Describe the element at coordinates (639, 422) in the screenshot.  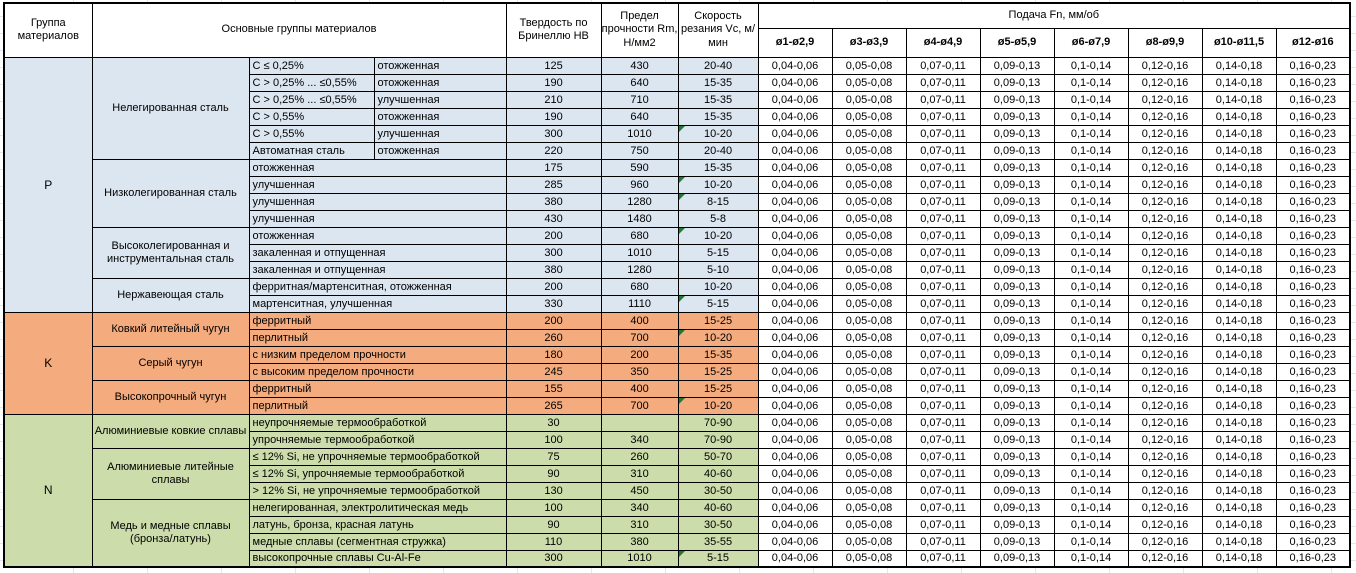
I see `strength-cell` at that location.